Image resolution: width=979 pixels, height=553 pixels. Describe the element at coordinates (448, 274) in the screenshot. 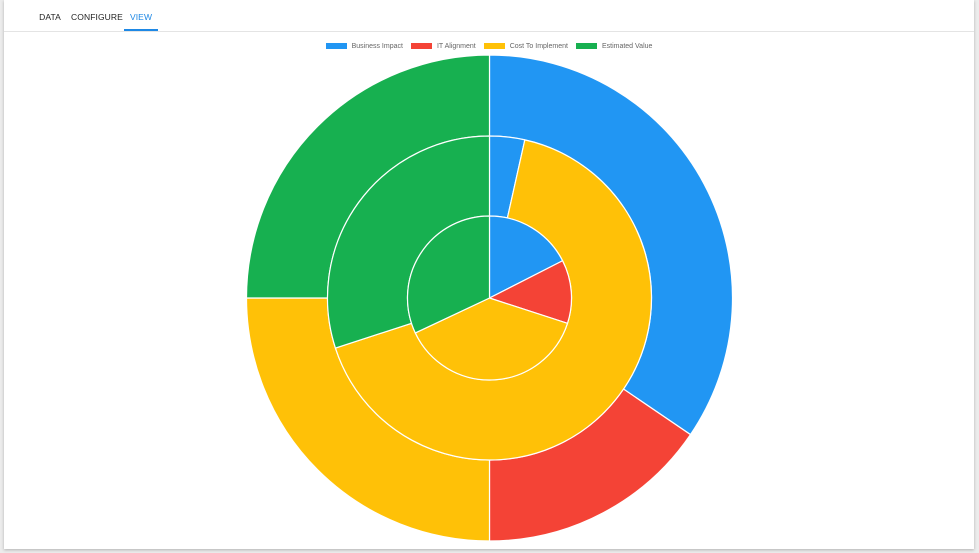

I see `inner-ring-segment-estimated-value` at that location.